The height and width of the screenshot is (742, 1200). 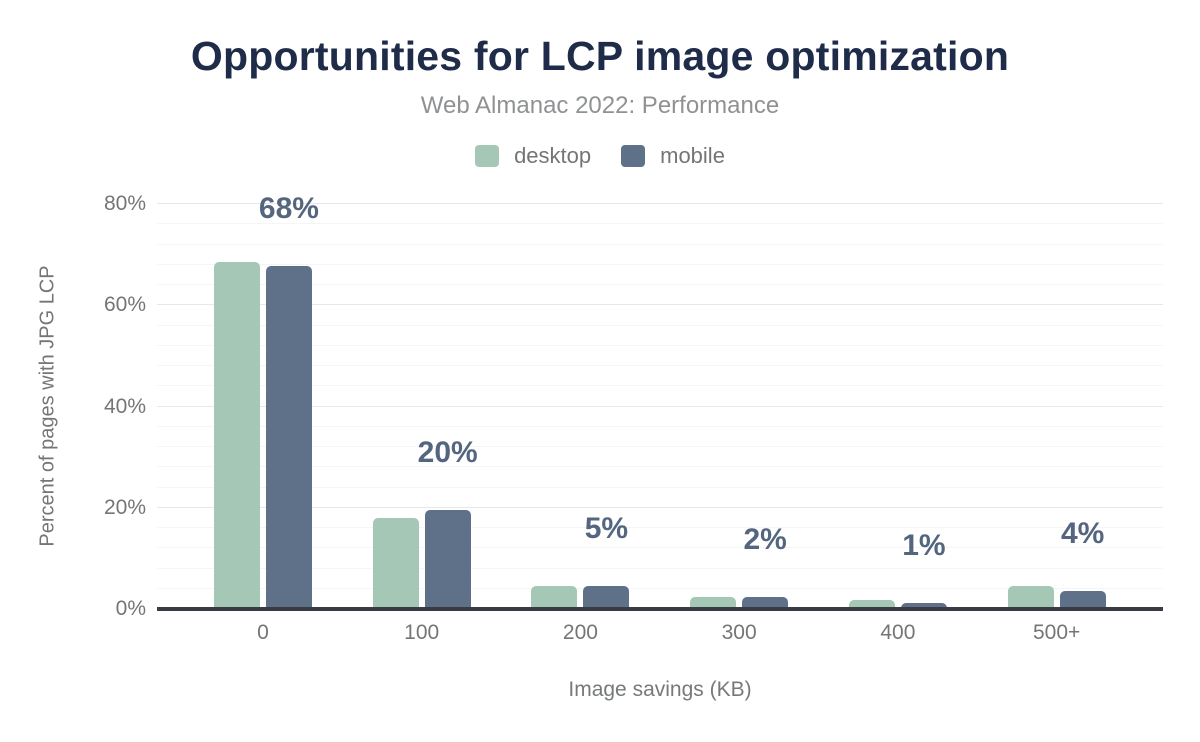 What do you see at coordinates (600, 56) in the screenshot?
I see `chart-title: Opportunities for LCP image optimization` at bounding box center [600, 56].